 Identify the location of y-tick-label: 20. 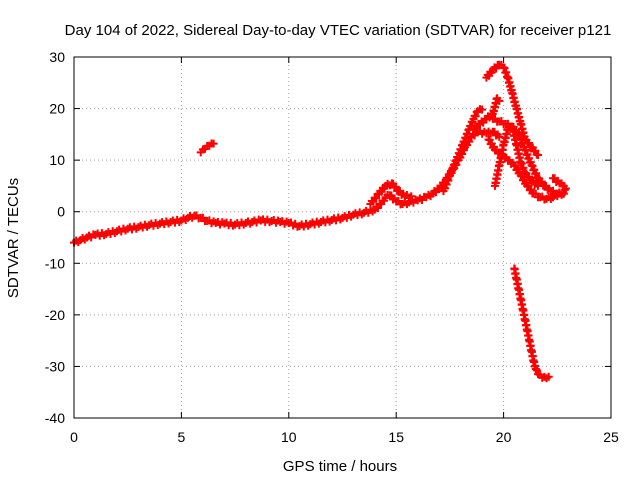
(57, 109).